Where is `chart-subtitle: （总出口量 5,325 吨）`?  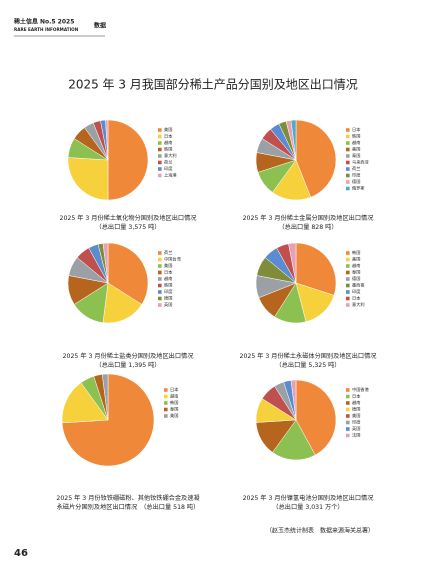 chart-subtitle: （总出口量 5,325 吨） is located at coordinates (308, 365).